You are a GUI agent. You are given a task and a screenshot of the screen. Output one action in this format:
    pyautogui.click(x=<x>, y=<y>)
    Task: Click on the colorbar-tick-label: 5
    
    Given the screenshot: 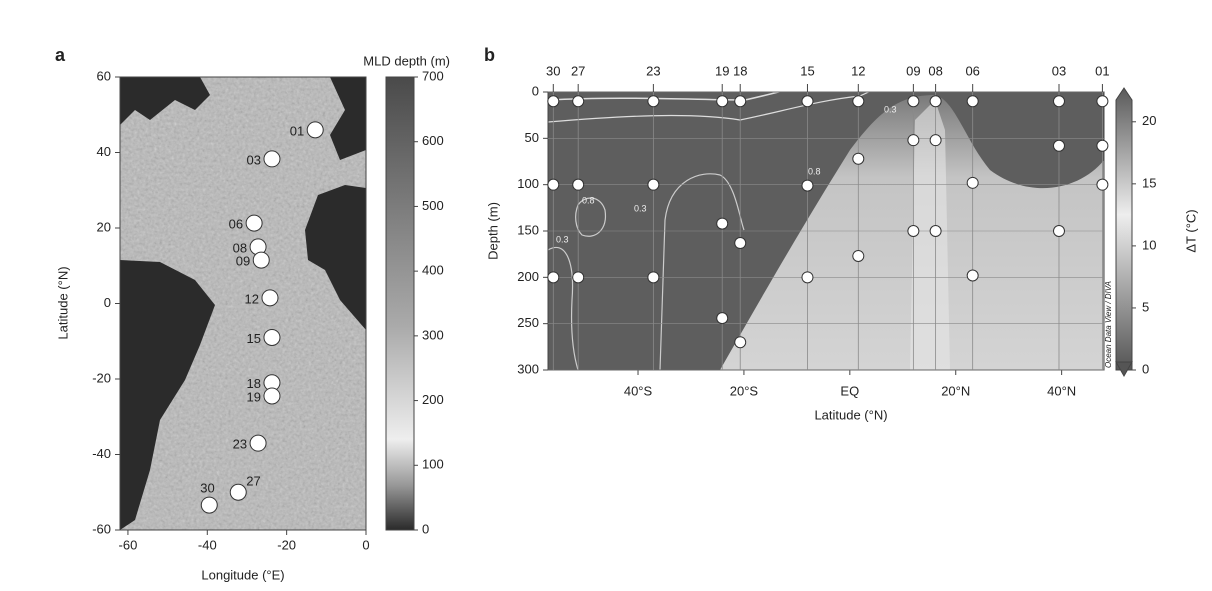 What is the action you would take?
    pyautogui.click(x=1145, y=306)
    